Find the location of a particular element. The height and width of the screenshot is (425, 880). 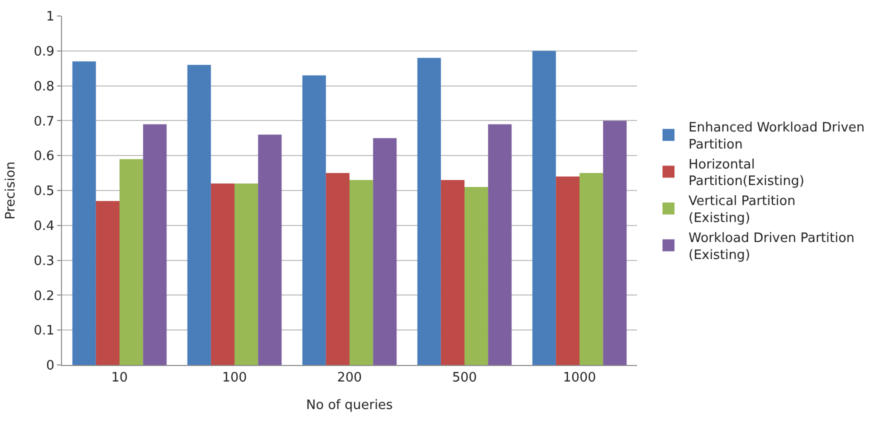

x-tick-label: 200 is located at coordinates (349, 378).